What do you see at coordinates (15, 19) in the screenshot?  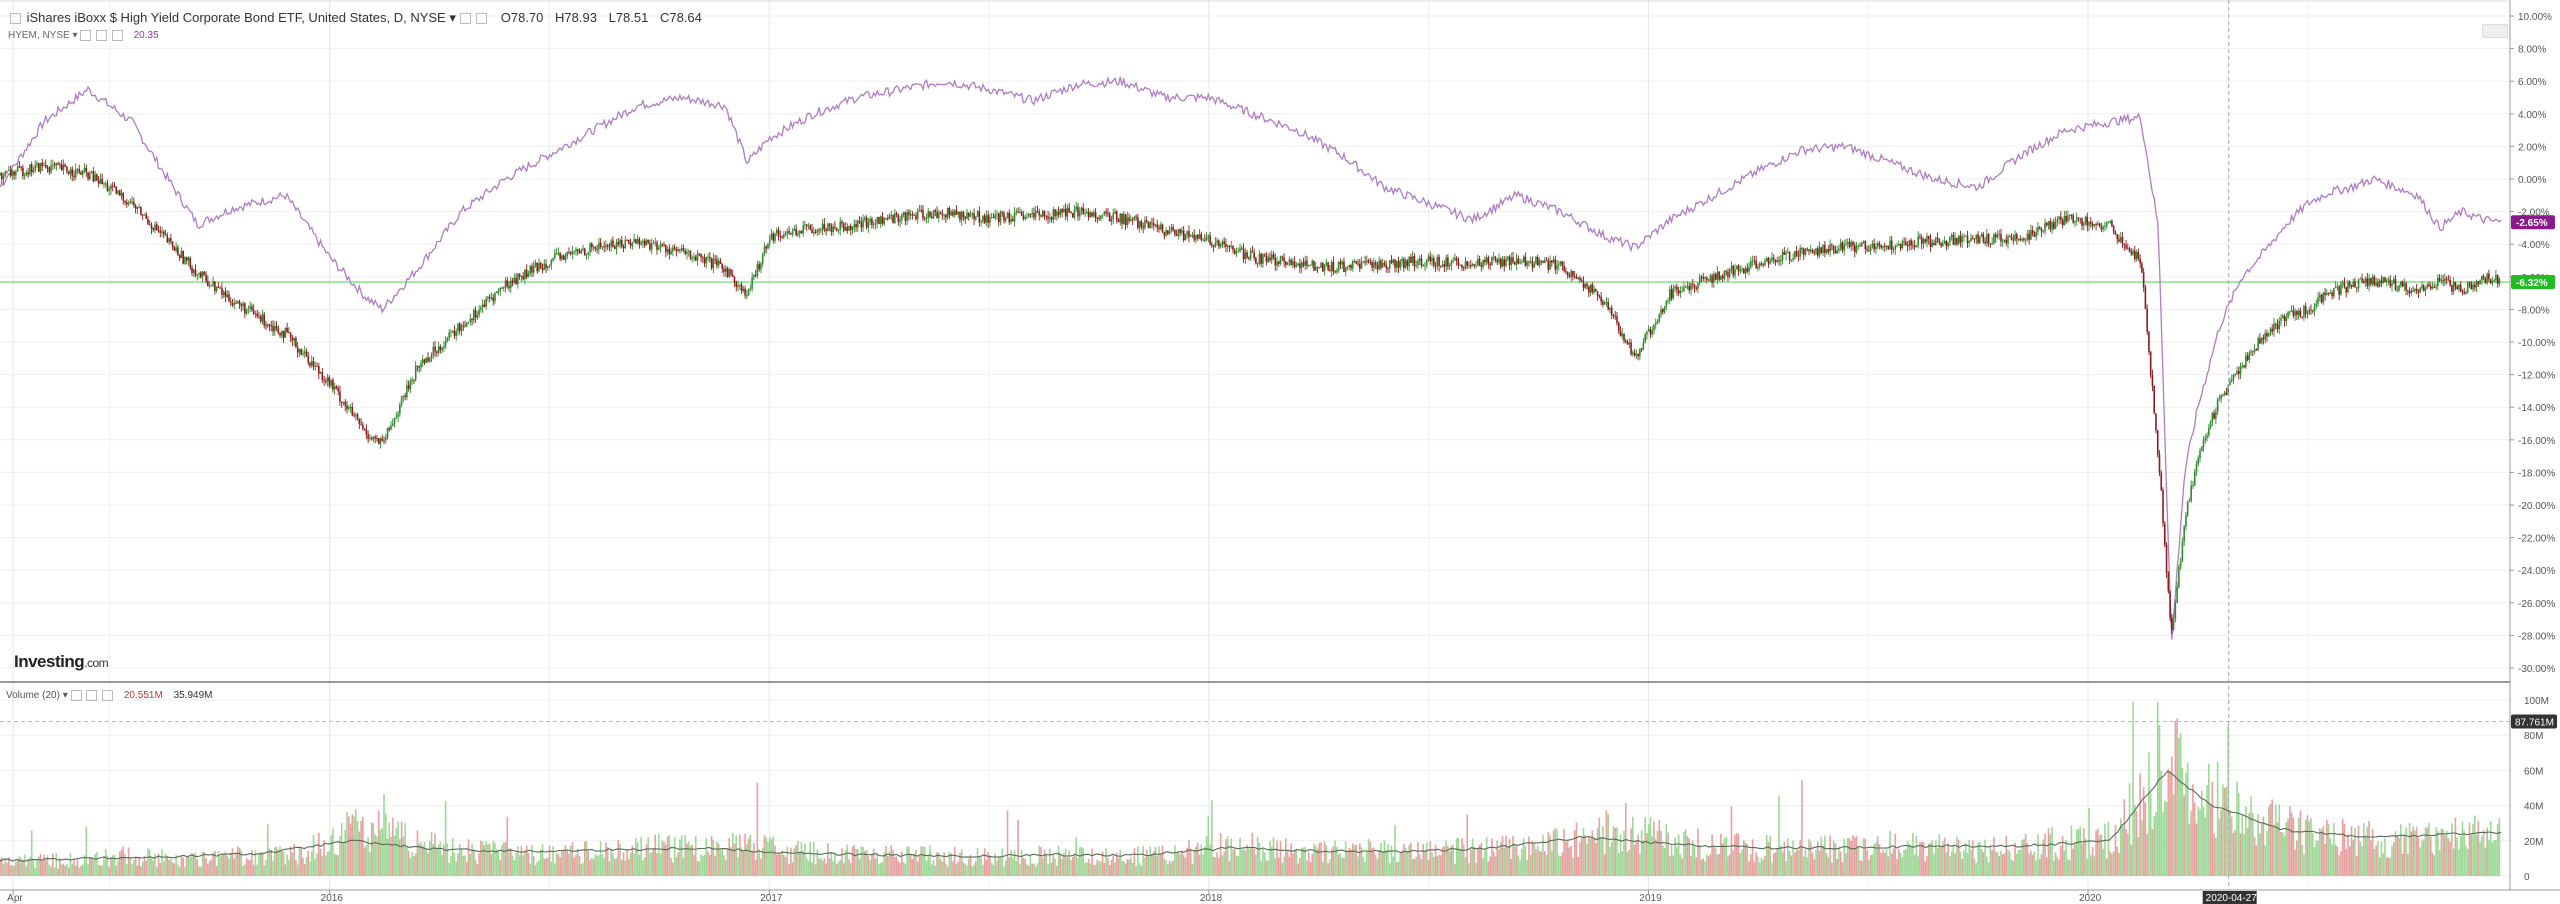 I see `collapse-icon` at bounding box center [15, 19].